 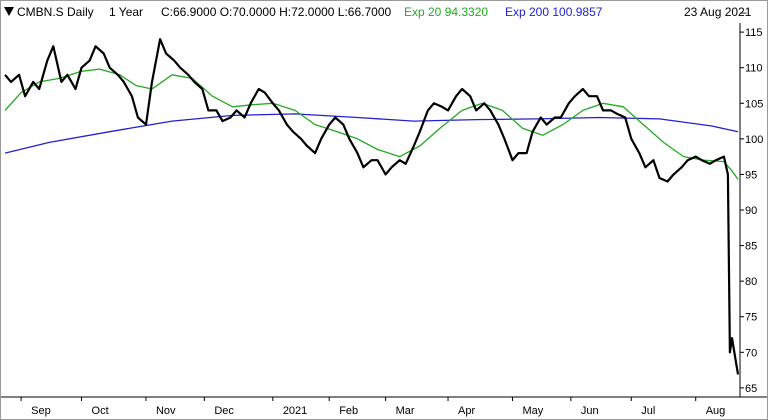 I want to click on y-tick-label: 80, so click(x=751, y=282).